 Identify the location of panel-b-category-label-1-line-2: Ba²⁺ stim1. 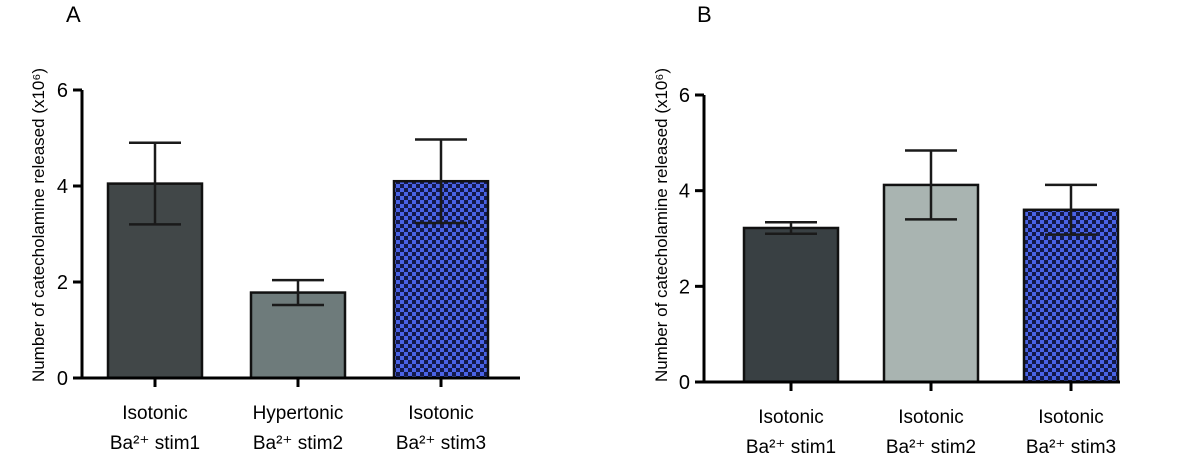
(791, 447).